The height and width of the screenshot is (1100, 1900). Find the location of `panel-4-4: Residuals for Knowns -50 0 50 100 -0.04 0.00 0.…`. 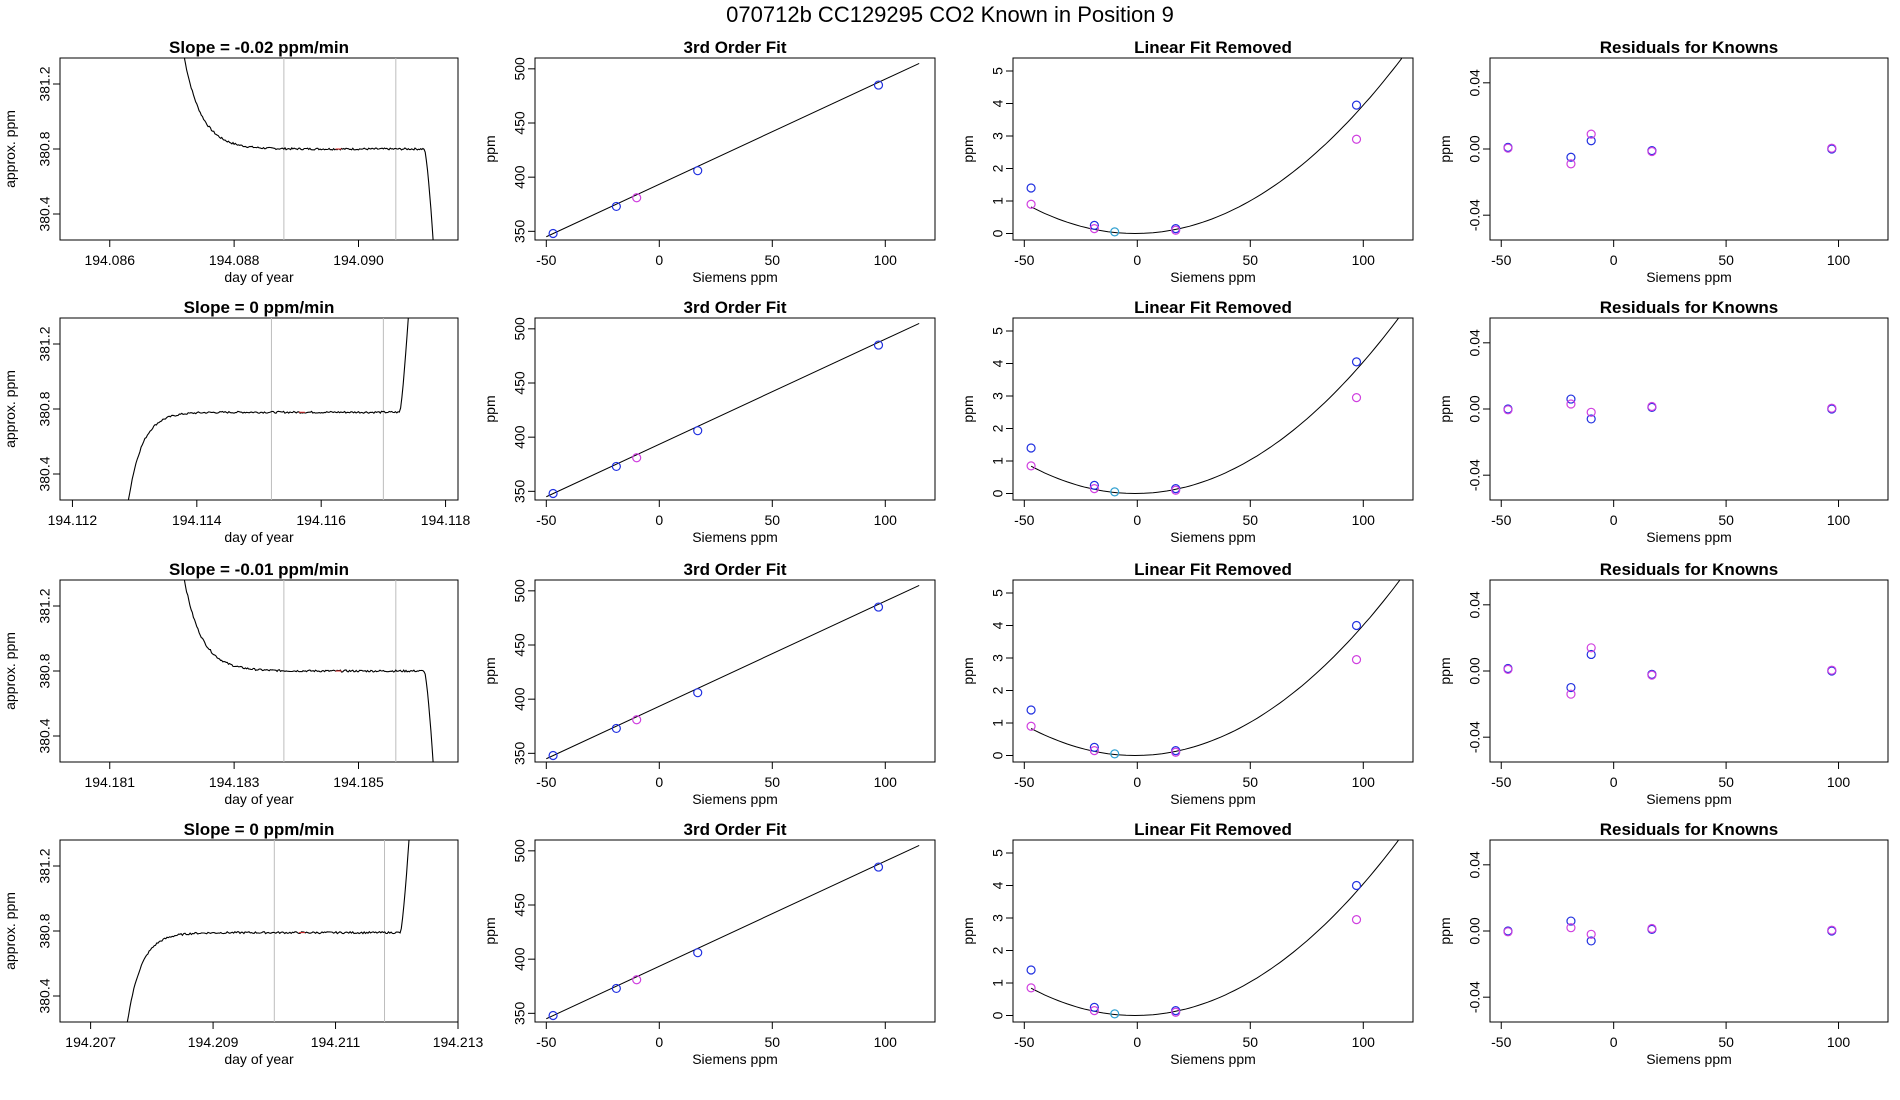

panel-4-4: Residuals for Knowns -50 0 50 100 -0.04 0.00 0.… is located at coordinates (1663, 943).